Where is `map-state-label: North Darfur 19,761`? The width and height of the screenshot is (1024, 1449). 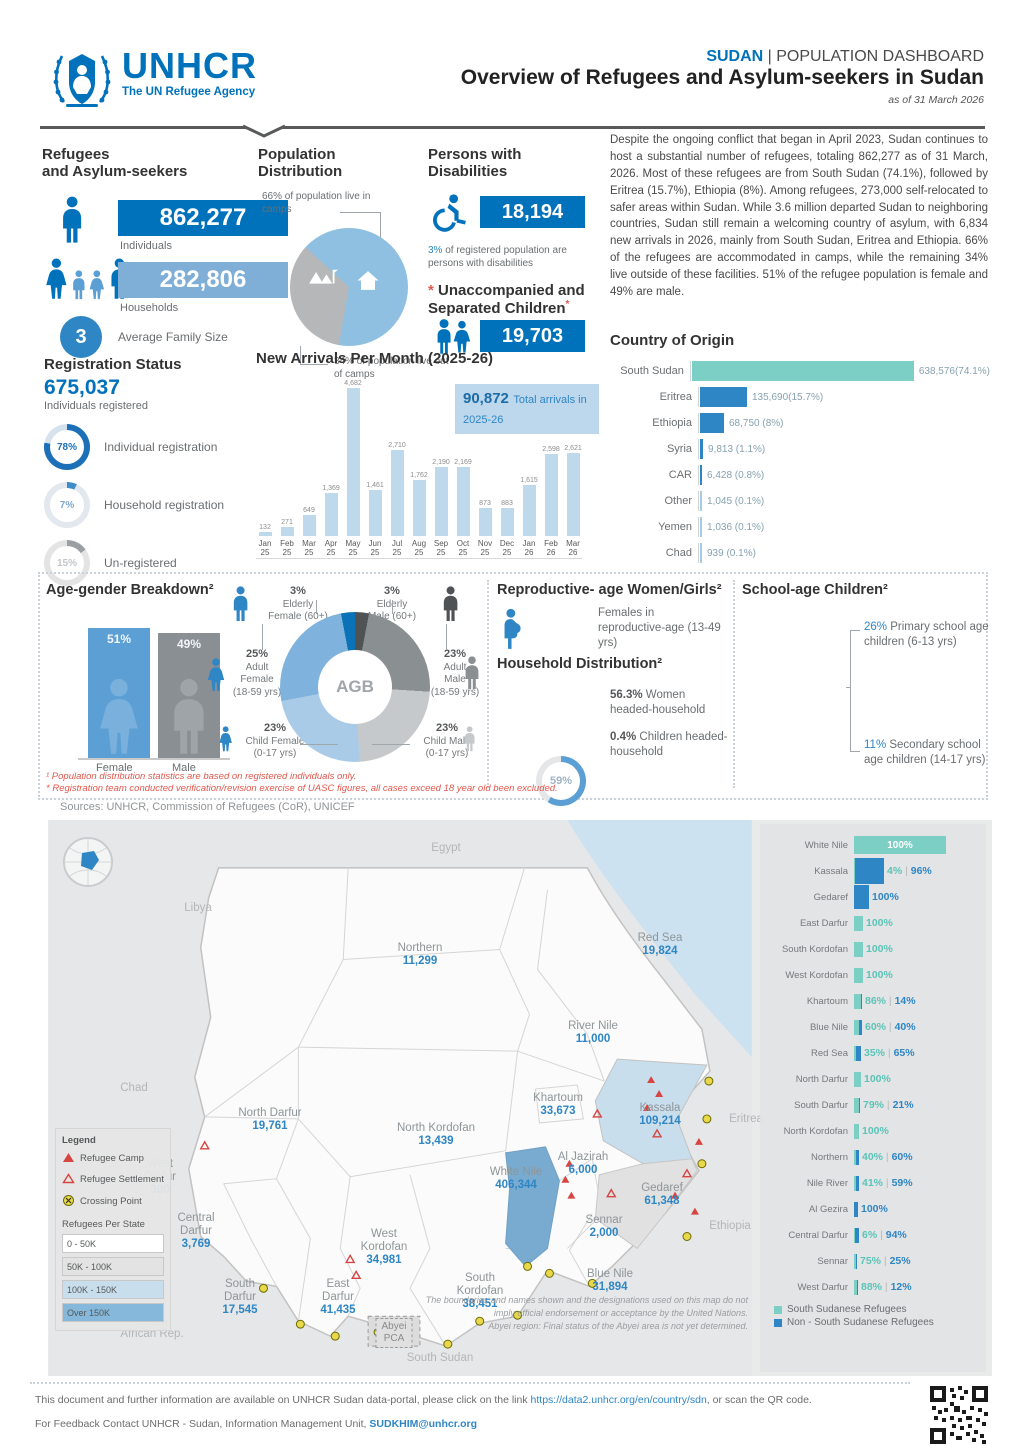
map-state-label: North Darfur 19,761 is located at coordinates (270, 1120).